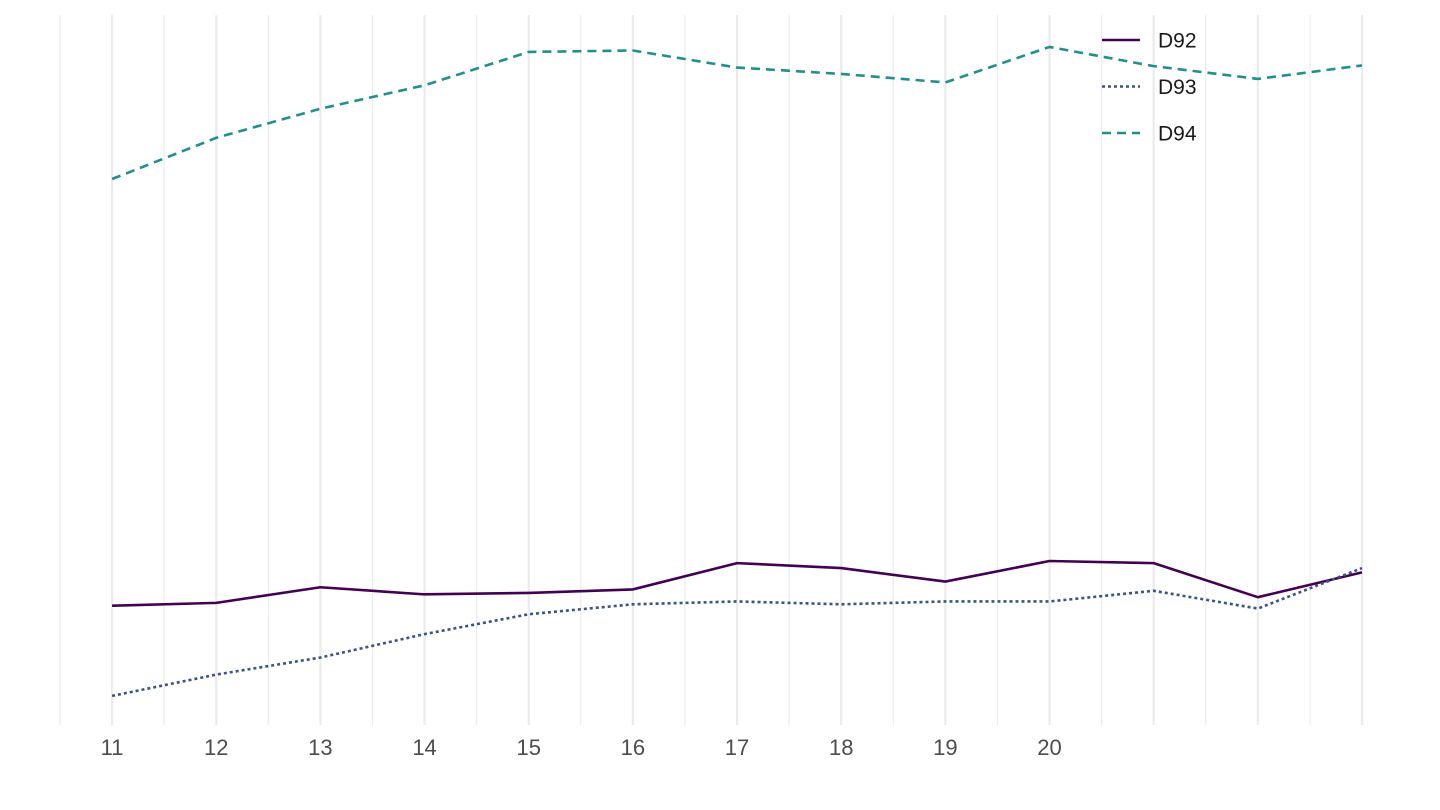 Image resolution: width=1440 pixels, height=810 pixels. I want to click on x-tick-label: 15, so click(528, 747).